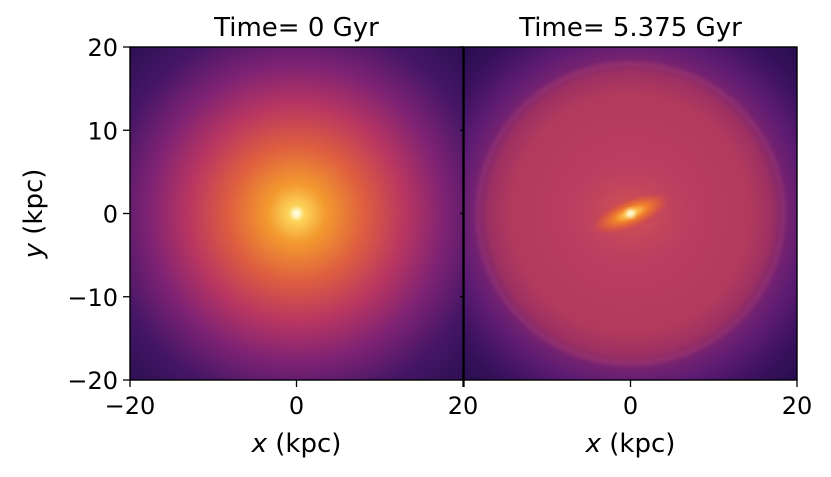  What do you see at coordinates (34, 206) in the screenshot?
I see `y-axis-unit: (kpc)` at bounding box center [34, 206].